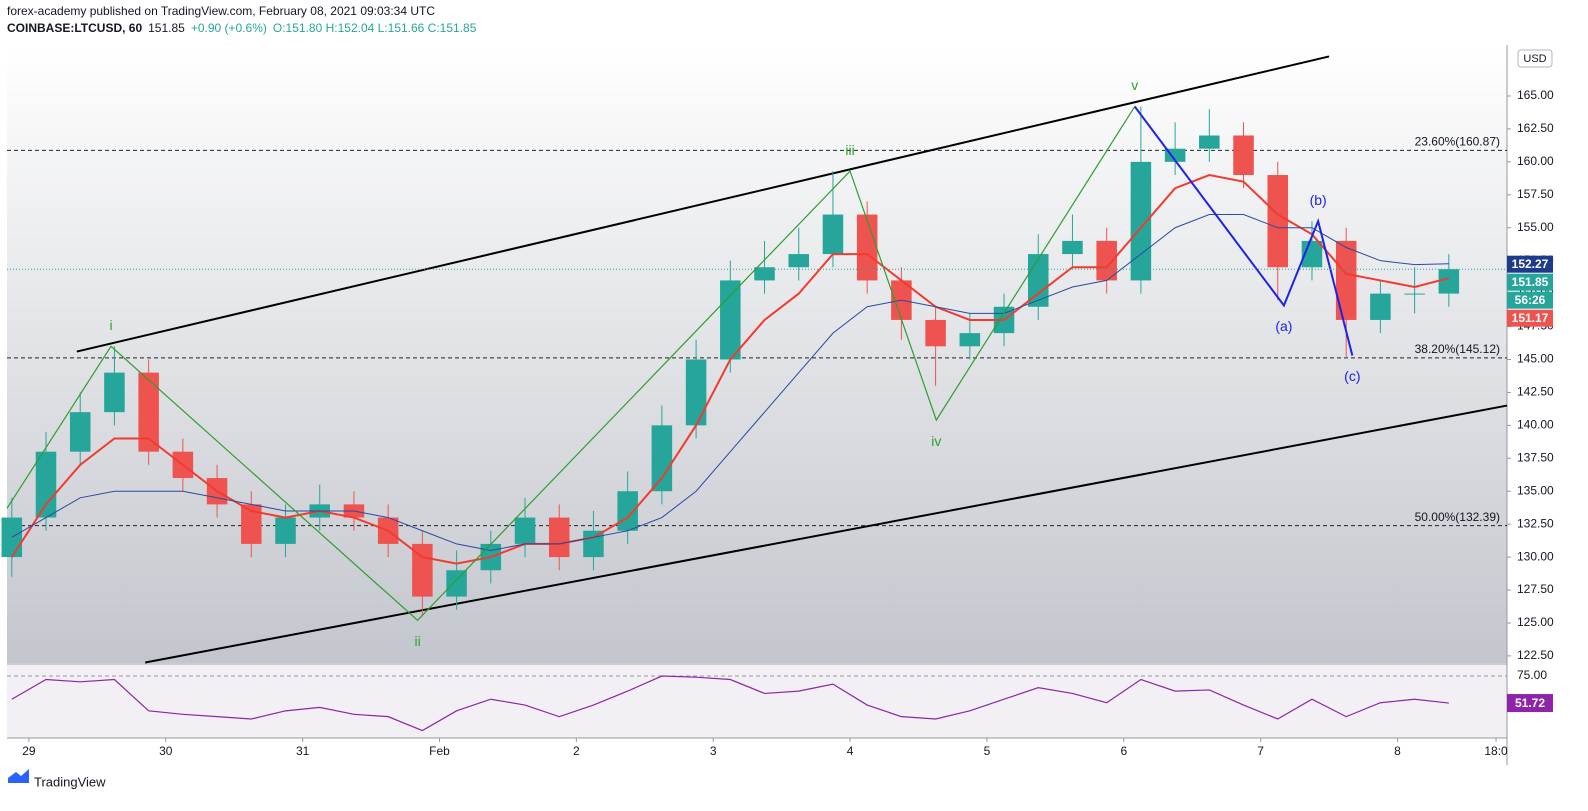 This screenshot has width=1588, height=811. I want to click on price-label: 56:26, so click(1530, 300).